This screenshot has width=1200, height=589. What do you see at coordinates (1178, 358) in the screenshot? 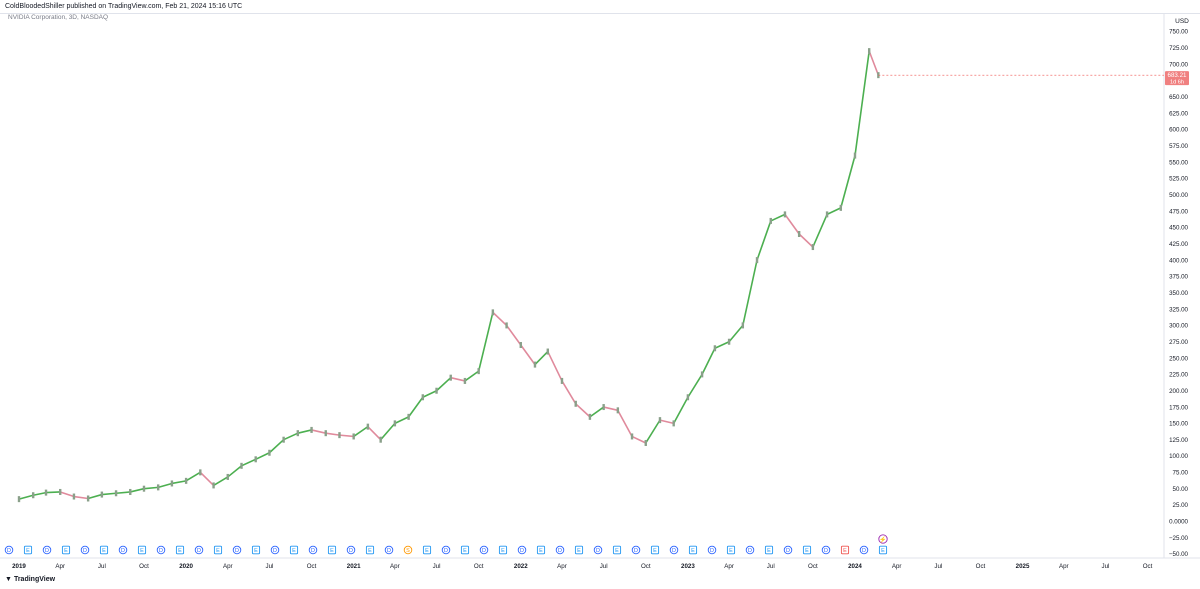
I see `y-tick-label: 250.00` at bounding box center [1178, 358].